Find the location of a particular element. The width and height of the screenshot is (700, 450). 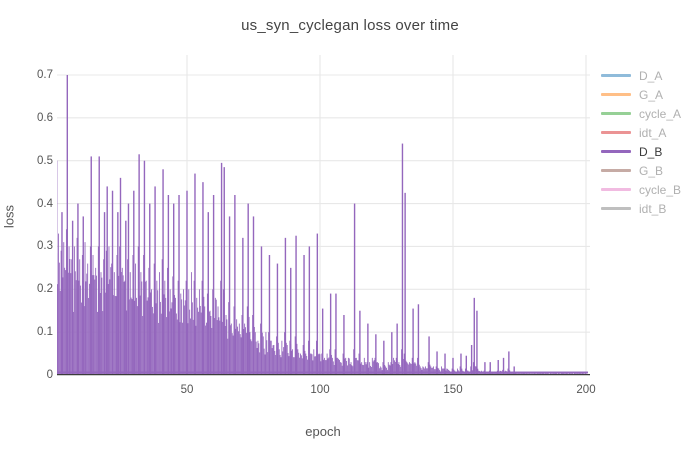

legend-label: D_A is located at coordinates (651, 75).